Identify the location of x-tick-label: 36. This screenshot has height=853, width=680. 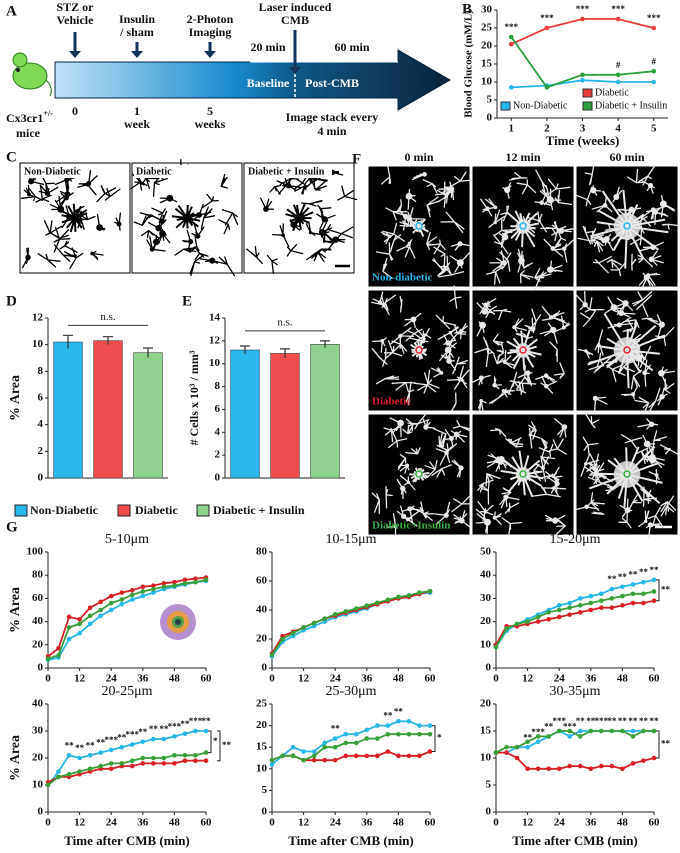
(591, 679).